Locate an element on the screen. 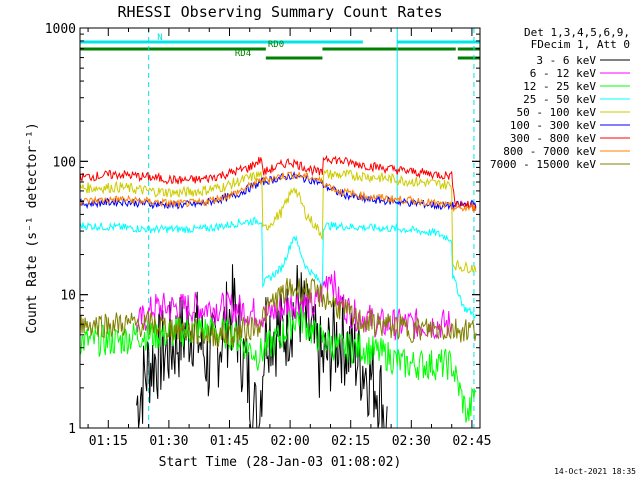  footer-timestamp: 14-Oct-2021 18:35 is located at coordinates (595, 471).